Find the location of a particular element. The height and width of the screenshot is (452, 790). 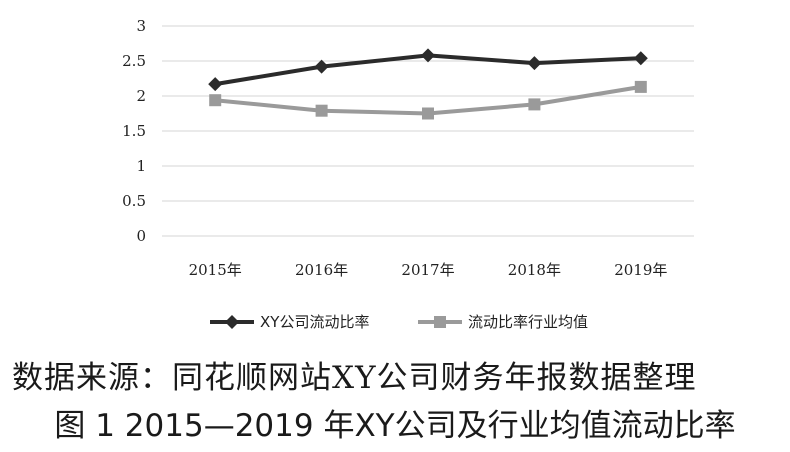

x-tick-label: 2018年 is located at coordinates (534, 270).